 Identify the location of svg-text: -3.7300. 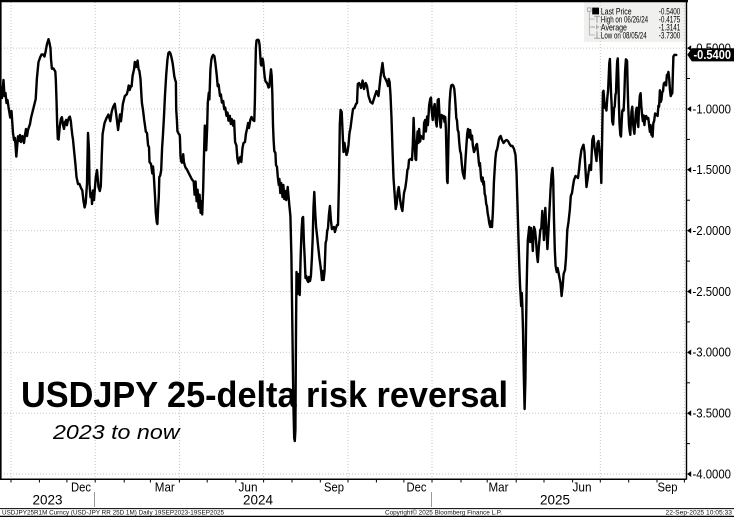
(670, 35).